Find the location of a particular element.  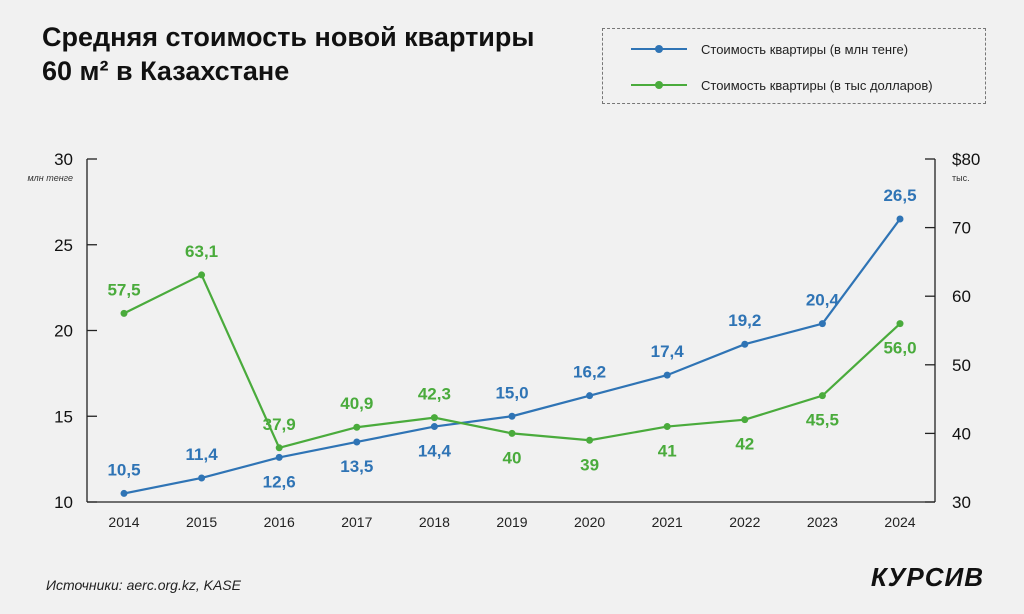

x-tick-label: 2015 is located at coordinates (201, 522).